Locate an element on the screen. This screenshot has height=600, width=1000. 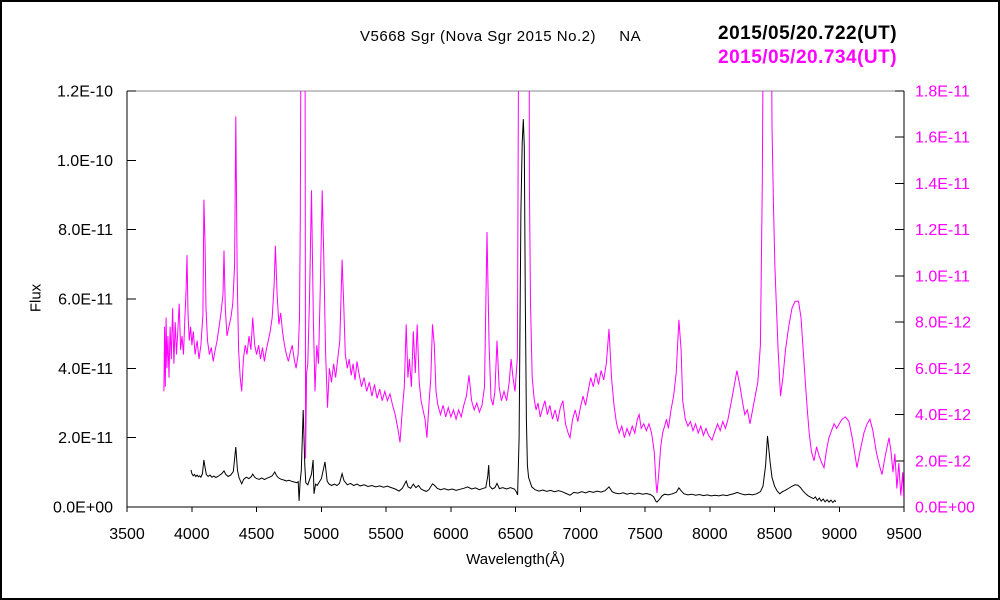
svg-text: 1.2E-11 is located at coordinates (942, 230).